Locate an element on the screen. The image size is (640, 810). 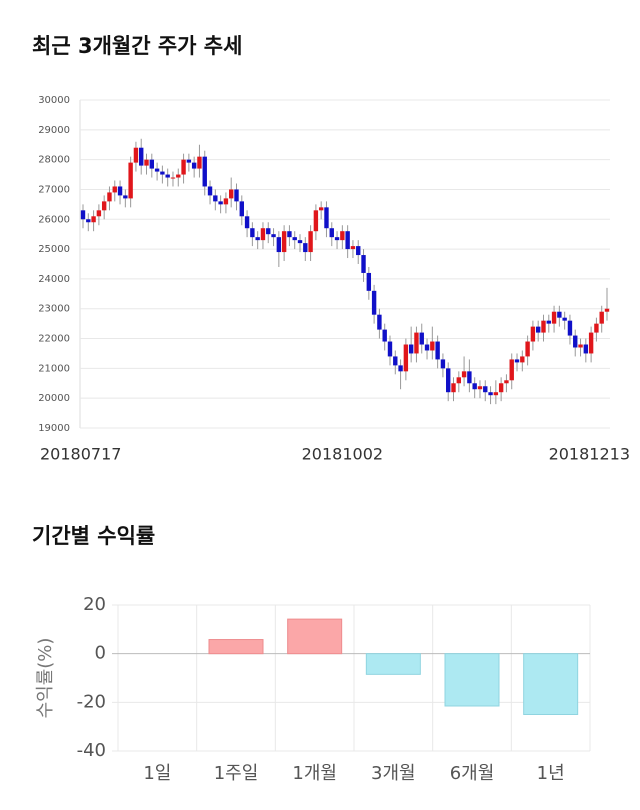
x-tick-label: 1주일 is located at coordinates (236, 773).